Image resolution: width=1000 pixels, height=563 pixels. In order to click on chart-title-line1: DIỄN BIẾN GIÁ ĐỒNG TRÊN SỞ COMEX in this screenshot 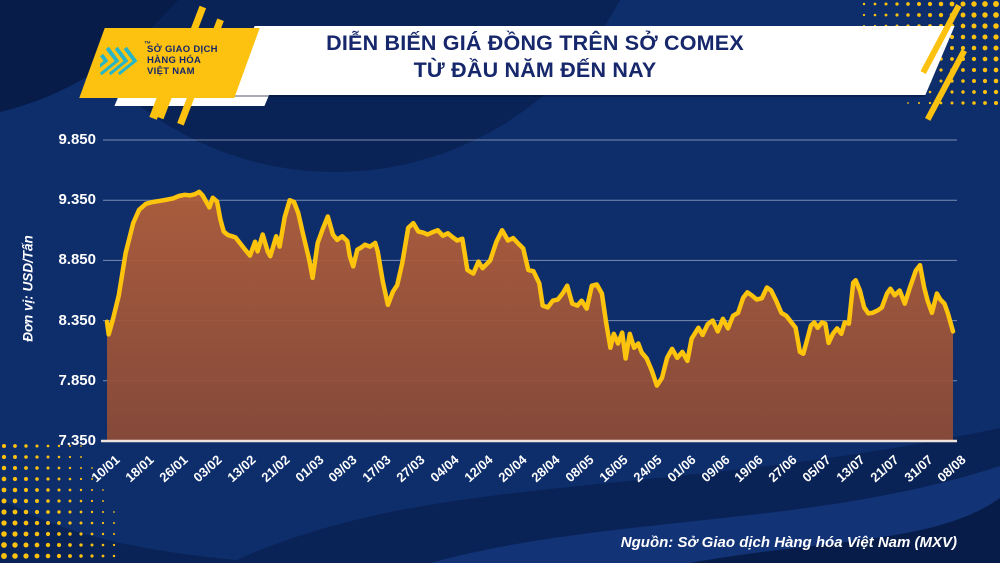, I will do `click(535, 43)`.